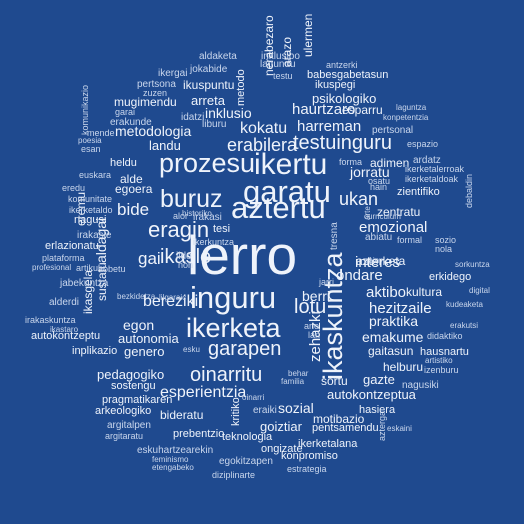 The height and width of the screenshot is (524, 524). What do you see at coordinates (64, 302) in the screenshot?
I see `cloud-word: alderdi` at bounding box center [64, 302].